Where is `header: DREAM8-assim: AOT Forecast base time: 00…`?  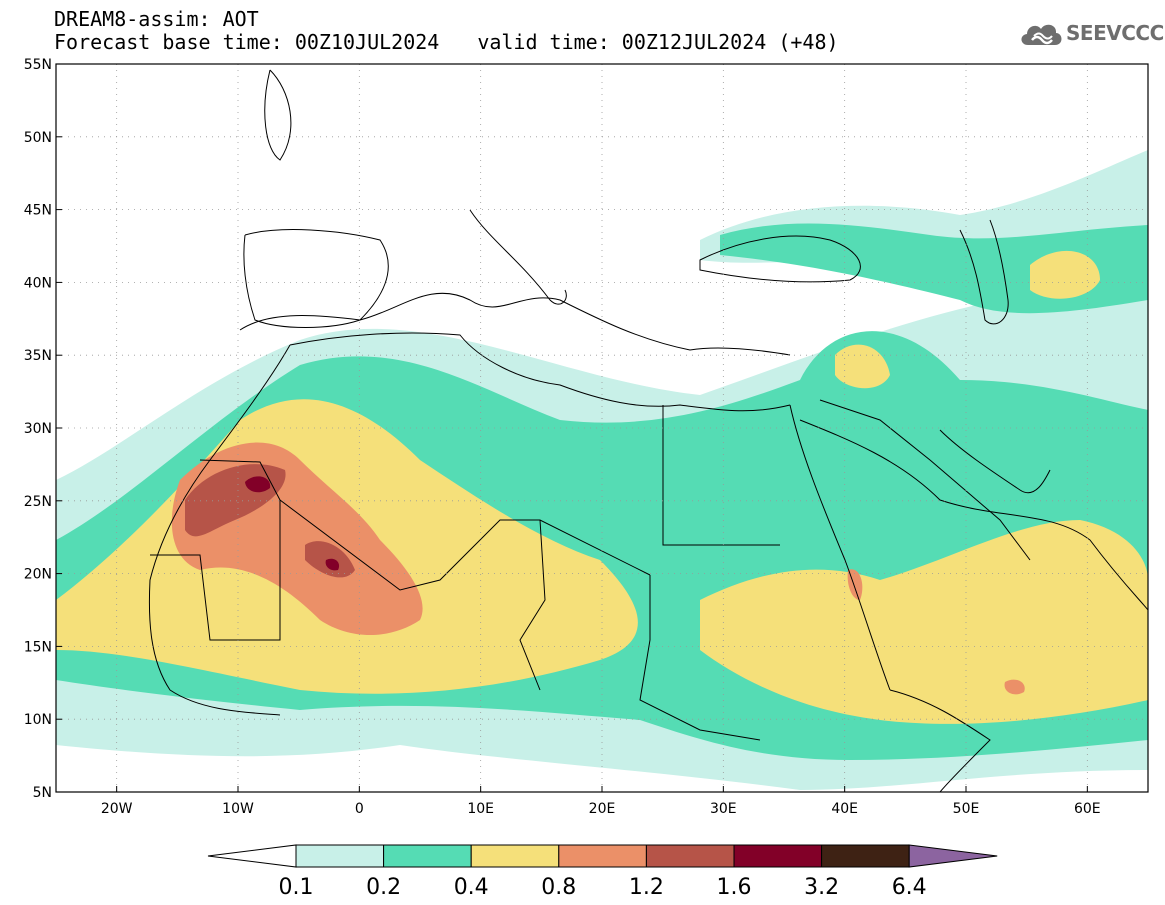 header: DREAM8-assim: AOT Forecast base time: 00… is located at coordinates (446, 31).